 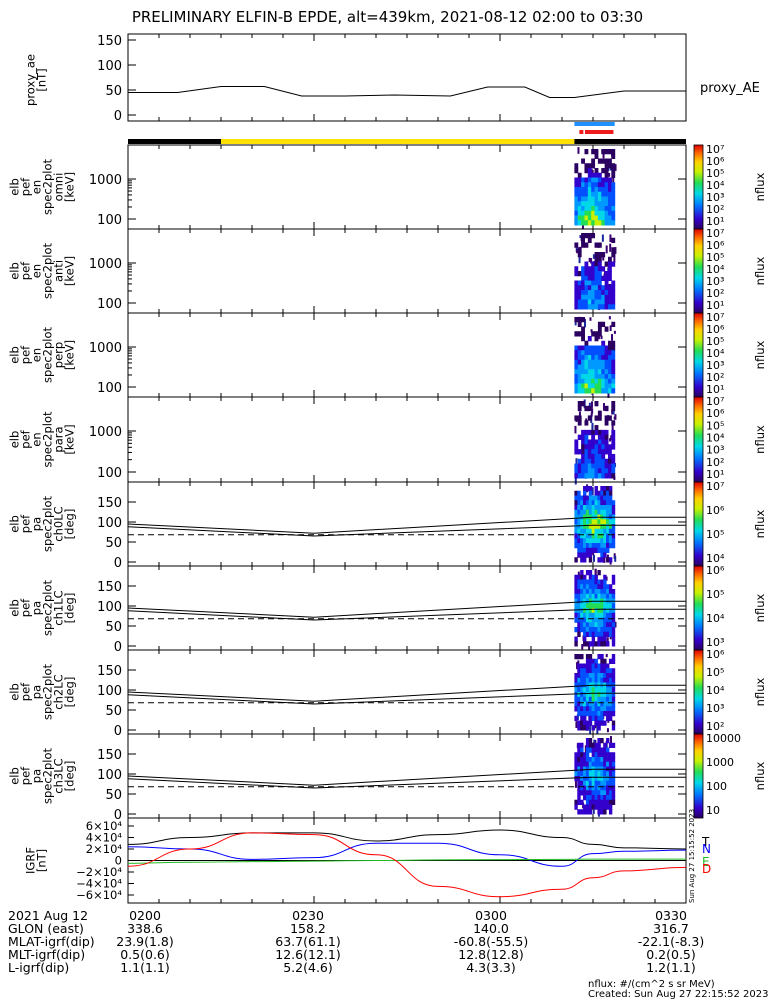 What do you see at coordinates (145, 954) in the screenshot?
I see `footer-mlt-1: 0.5(0.6)` at bounding box center [145, 954].